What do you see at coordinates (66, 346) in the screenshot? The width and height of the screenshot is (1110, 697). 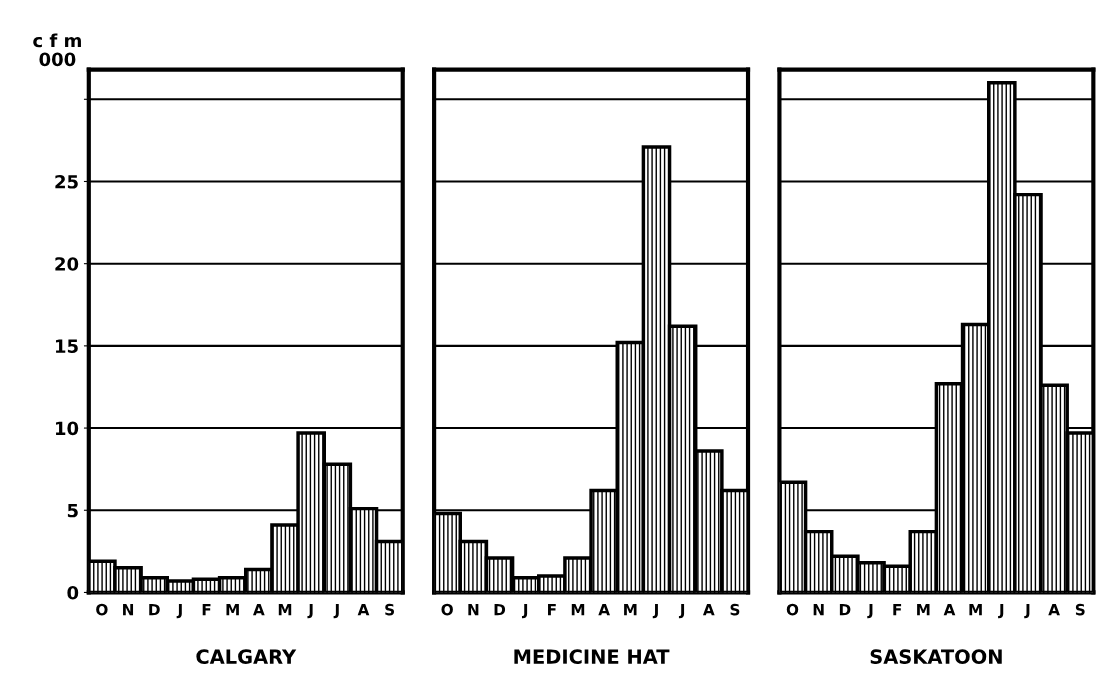 I see `y-tick-label: 15` at bounding box center [66, 346].